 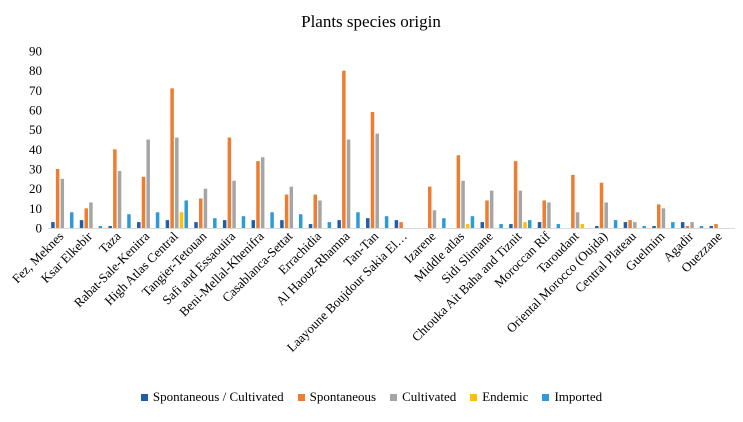 What do you see at coordinates (35, 110) in the screenshot?
I see `y-tick-label: 60` at bounding box center [35, 110].